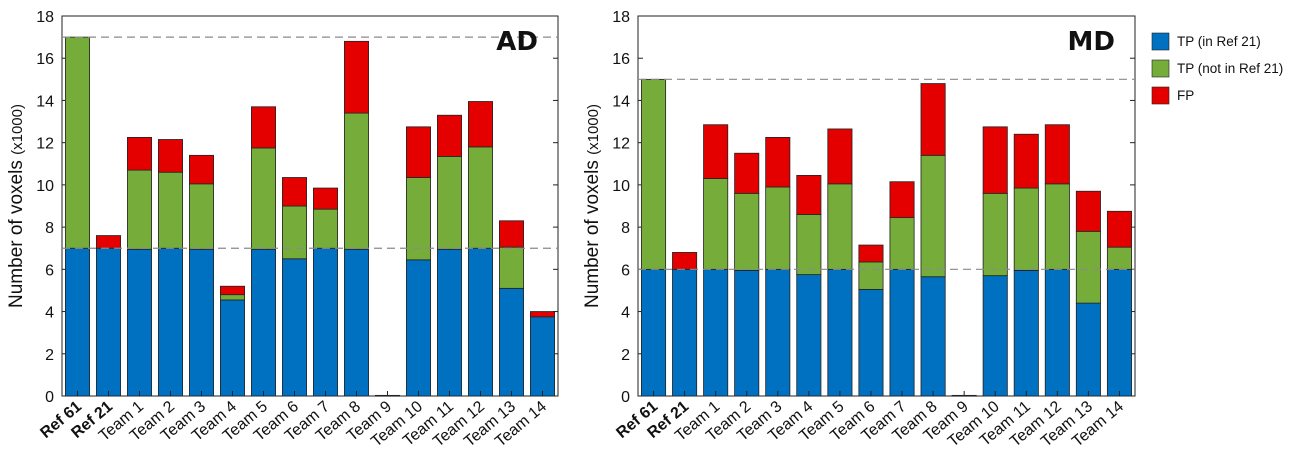  Describe the element at coordinates (517, 42) in the screenshot. I see `panel-label: AD` at that location.